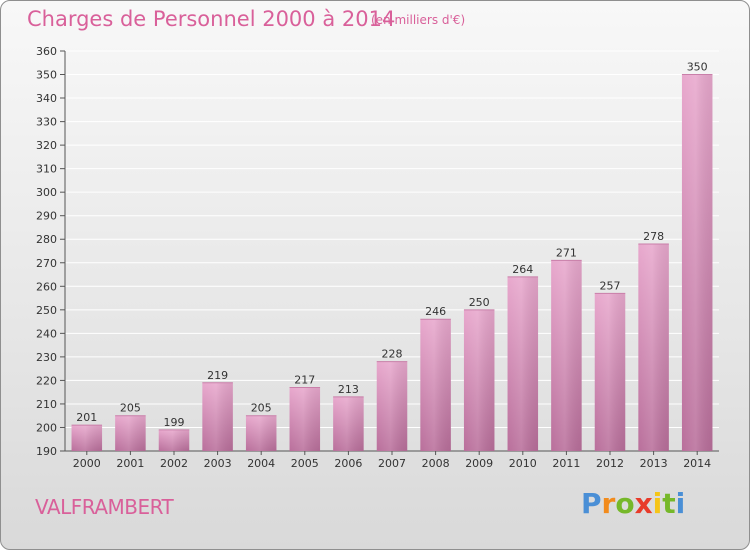 The image size is (750, 550). What do you see at coordinates (46, 98) in the screenshot?
I see `y-tick-label: 340` at bounding box center [46, 98].